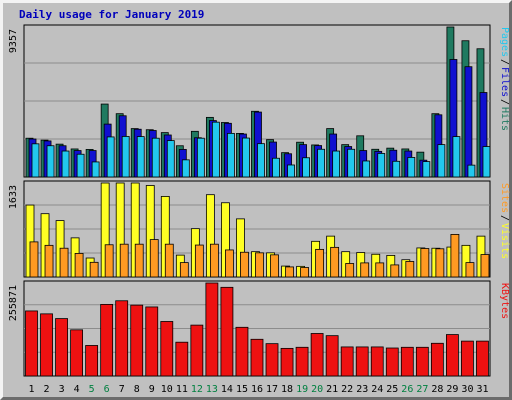 The width and height of the screenshot is (512, 400). I want to click on top-ymax-label: 9357, so click(13, 41).